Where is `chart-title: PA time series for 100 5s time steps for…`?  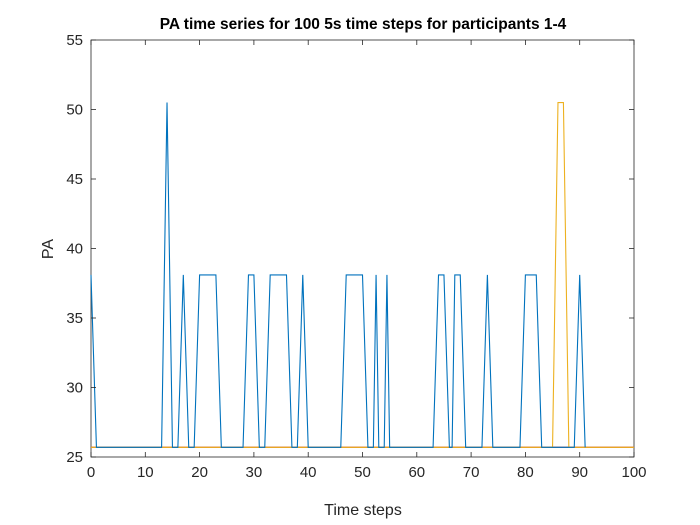 chart-title: PA time series for 100 5s time steps for… is located at coordinates (363, 24).